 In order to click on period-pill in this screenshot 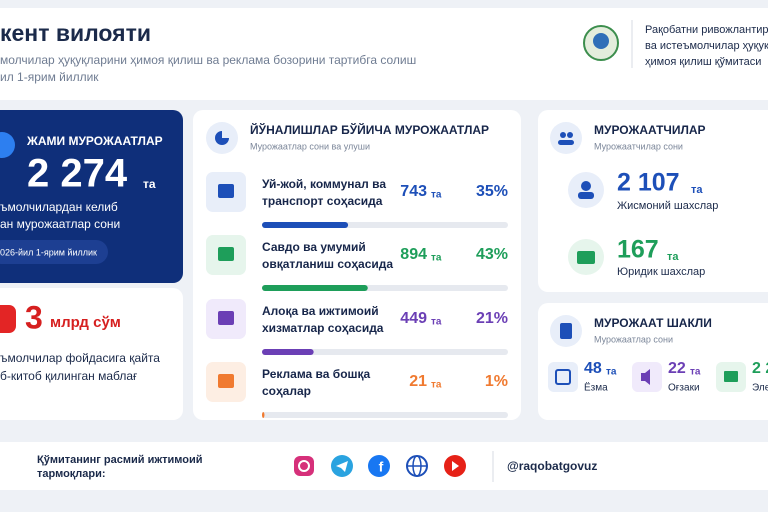, I will do `click(54, 252)`.